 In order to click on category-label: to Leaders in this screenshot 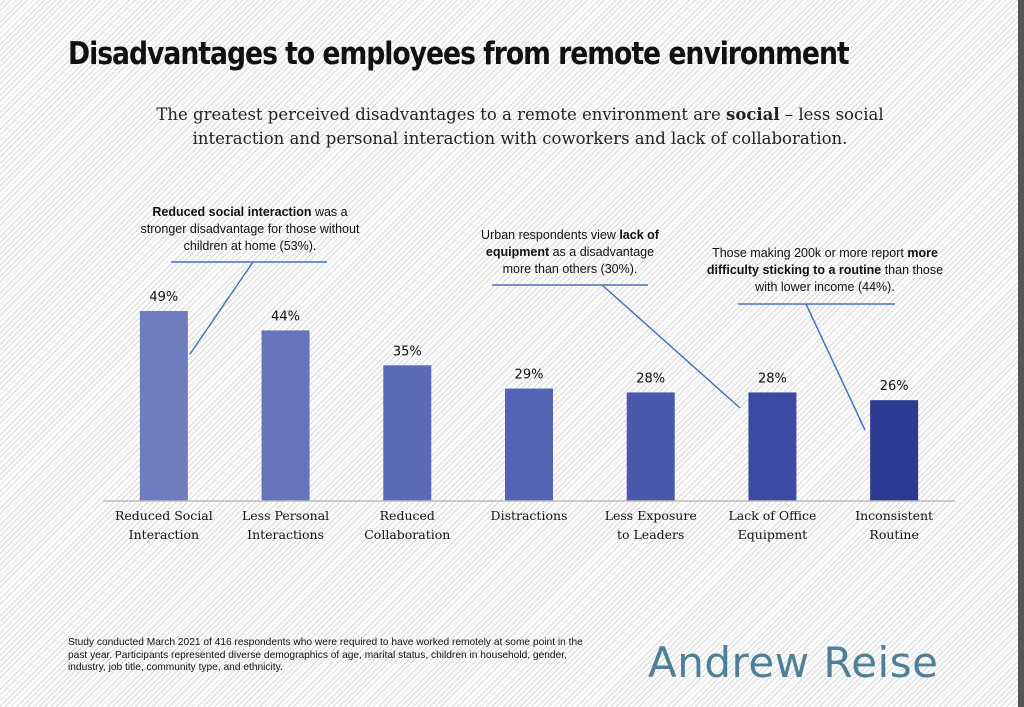, I will do `click(650, 534)`.